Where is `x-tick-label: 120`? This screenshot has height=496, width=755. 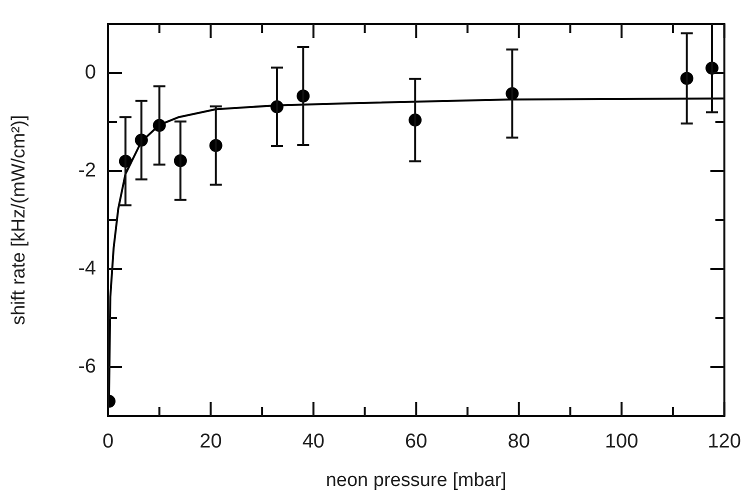
x-tick-label: 120 is located at coordinates (725, 441).